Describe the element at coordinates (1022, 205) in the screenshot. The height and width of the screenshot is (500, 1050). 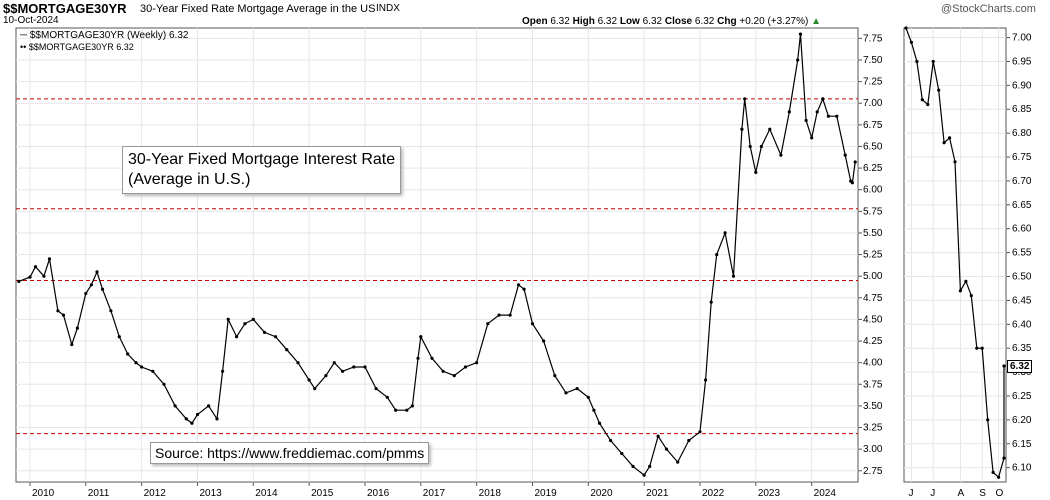
I see `zoom-y-tick-label: 6.65` at that location.